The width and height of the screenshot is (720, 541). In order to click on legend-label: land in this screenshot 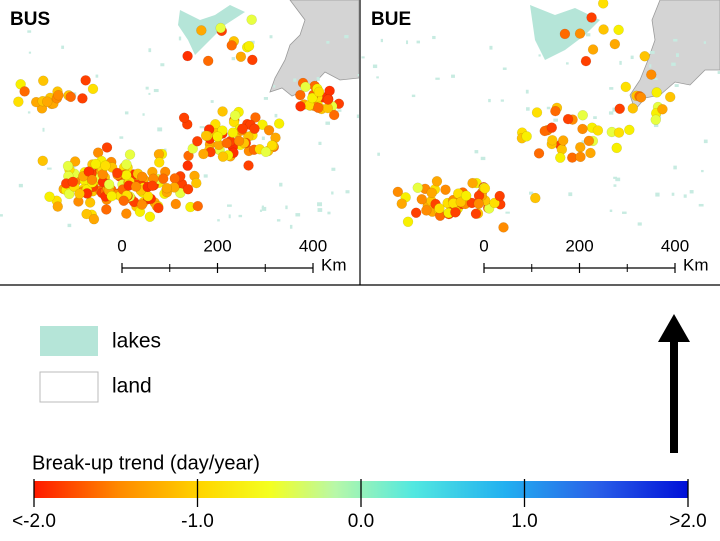, I will do `click(132, 386)`.